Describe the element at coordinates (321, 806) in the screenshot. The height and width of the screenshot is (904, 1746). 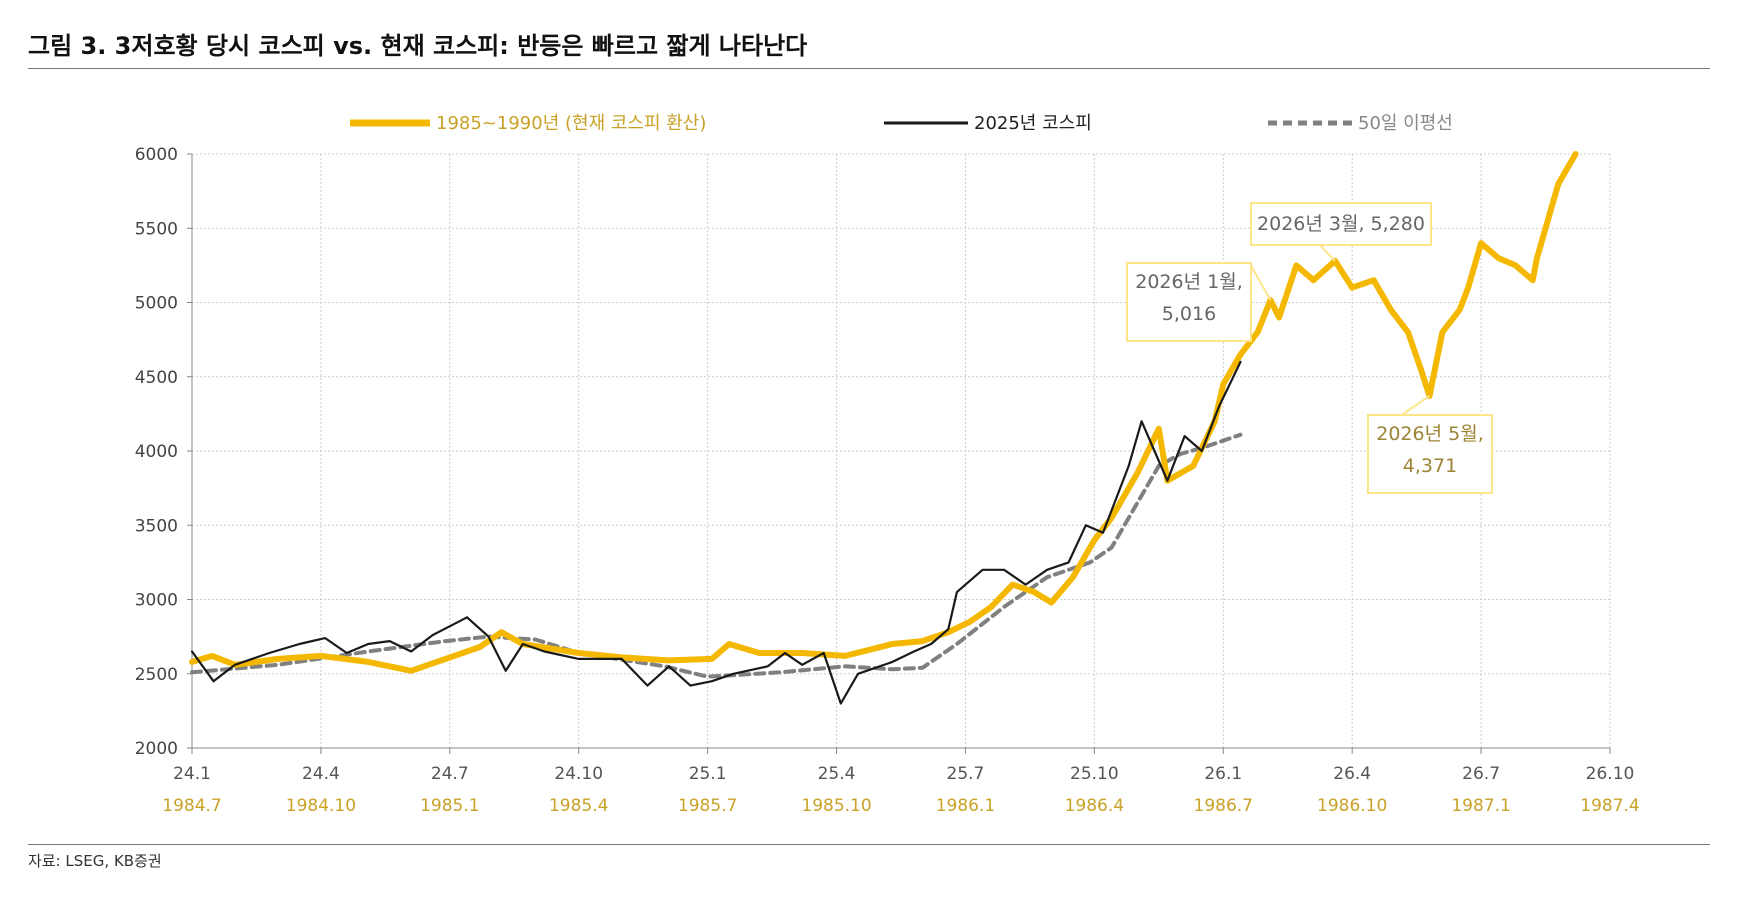
I see `x-tick-label-secondary: 1984.10` at that location.